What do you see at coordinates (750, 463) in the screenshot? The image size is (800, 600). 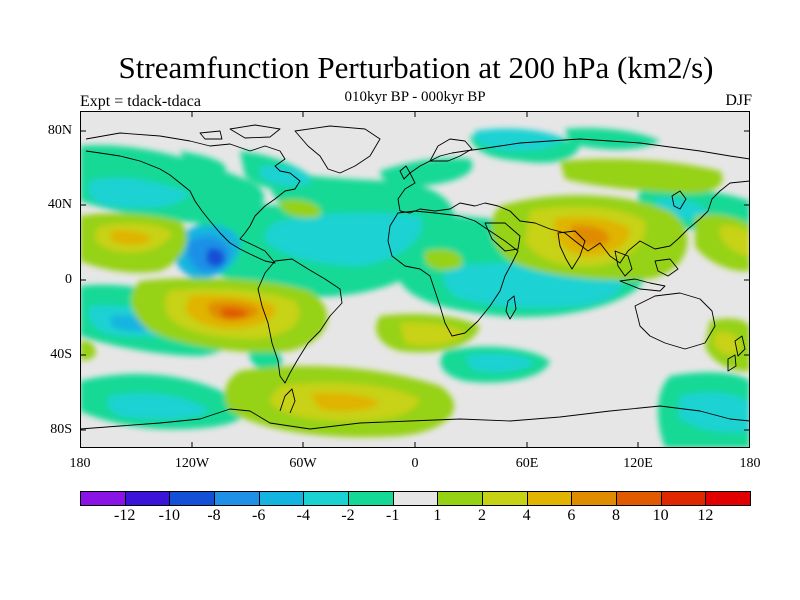 I see `lon-label-180e: 180` at bounding box center [750, 463].